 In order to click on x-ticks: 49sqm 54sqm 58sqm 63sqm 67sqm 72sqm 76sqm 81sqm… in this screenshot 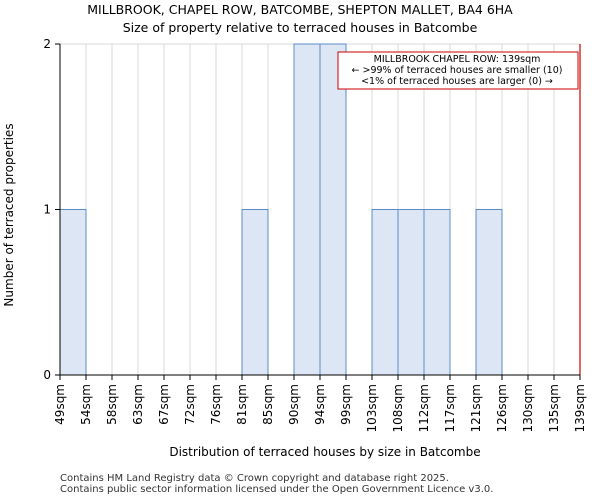, I will do `click(320, 403)`.